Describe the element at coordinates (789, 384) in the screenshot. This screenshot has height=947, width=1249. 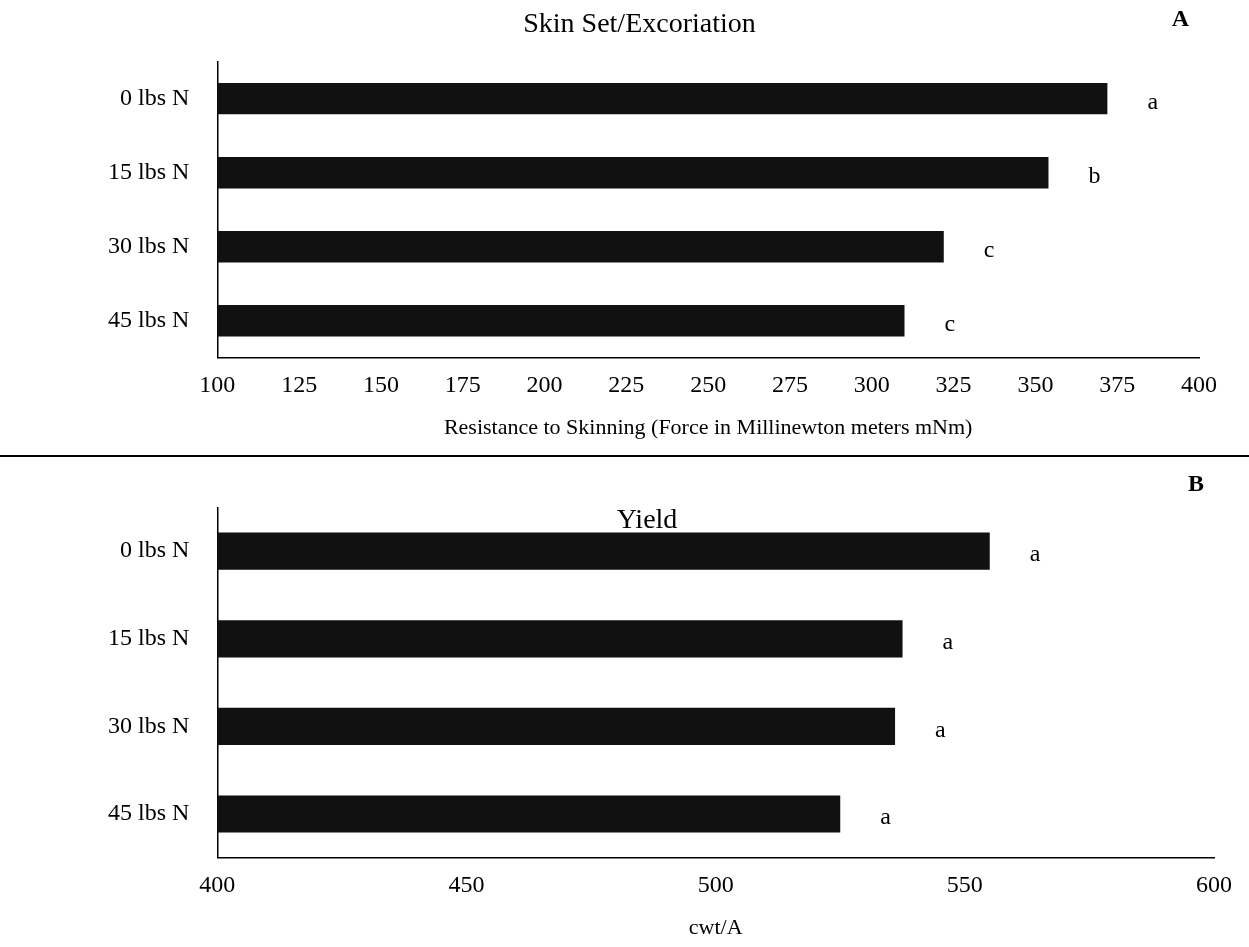
I see `x-tick-label: 275` at that location.